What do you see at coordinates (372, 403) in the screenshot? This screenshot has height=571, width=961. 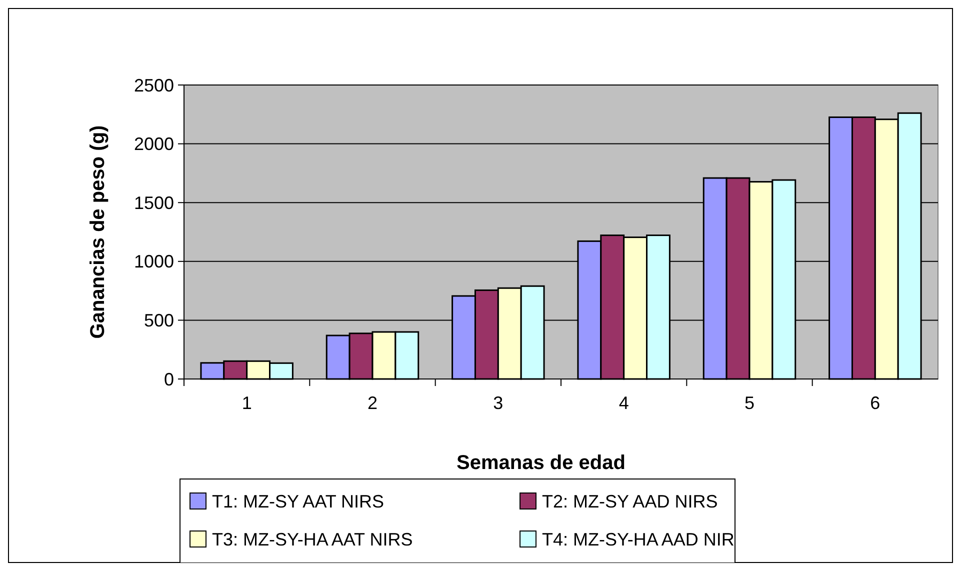 I see `x-tick-label: 2` at bounding box center [372, 403].